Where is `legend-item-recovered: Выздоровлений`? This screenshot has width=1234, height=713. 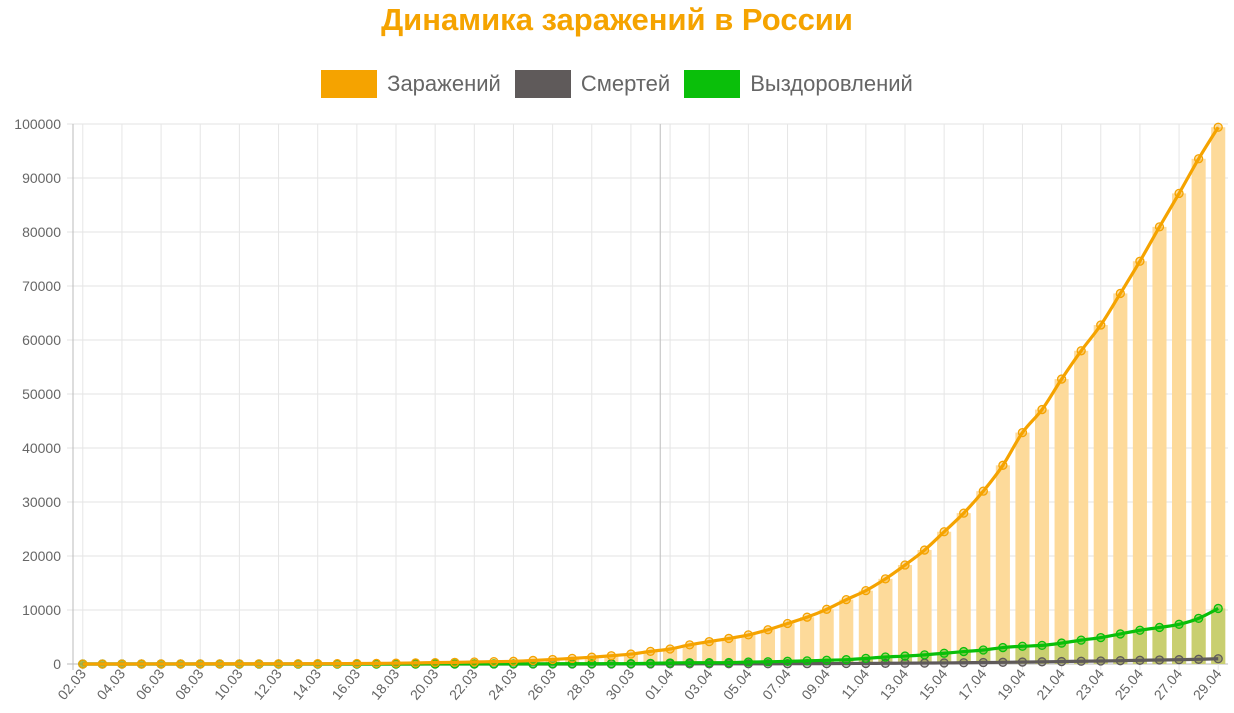 legend-item-recovered: Выздоровлений is located at coordinates (798, 84).